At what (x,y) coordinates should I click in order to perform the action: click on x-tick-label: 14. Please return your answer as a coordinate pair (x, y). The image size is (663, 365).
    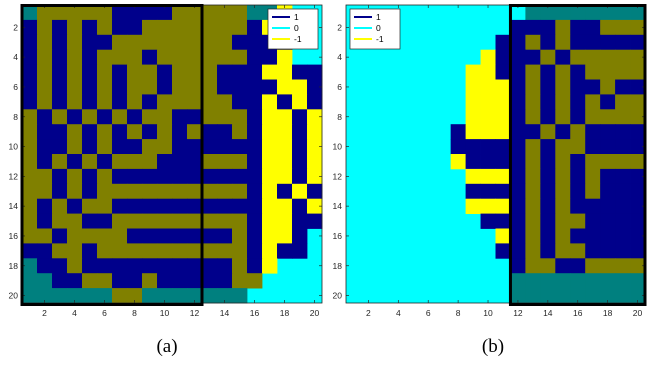
    Looking at the image, I should click on (548, 313).